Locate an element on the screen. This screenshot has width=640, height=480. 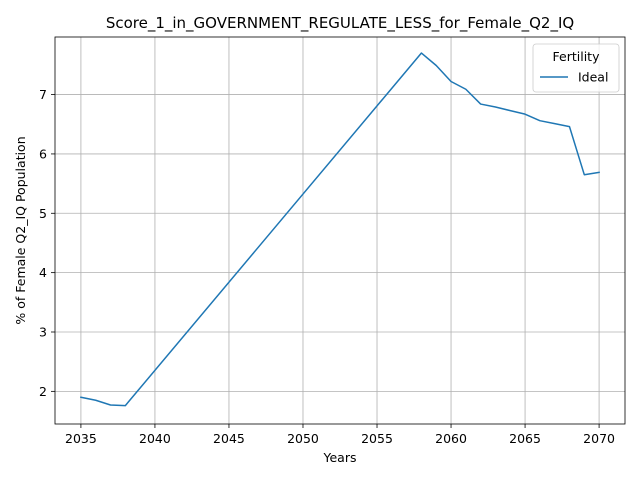
y-axis-label: % of Female Q2_IQ Population is located at coordinates (20, 230).